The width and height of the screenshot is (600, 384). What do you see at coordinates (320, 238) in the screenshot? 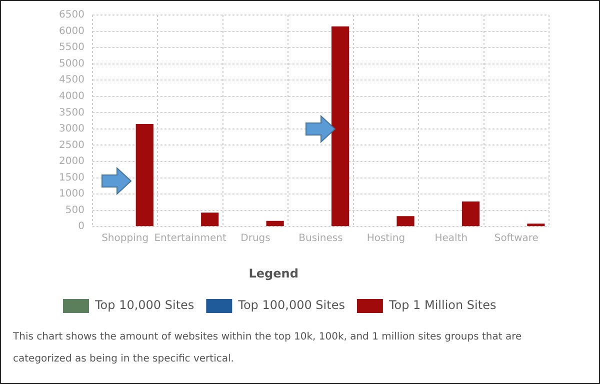
I see `x-tick-label: Business` at bounding box center [320, 238].